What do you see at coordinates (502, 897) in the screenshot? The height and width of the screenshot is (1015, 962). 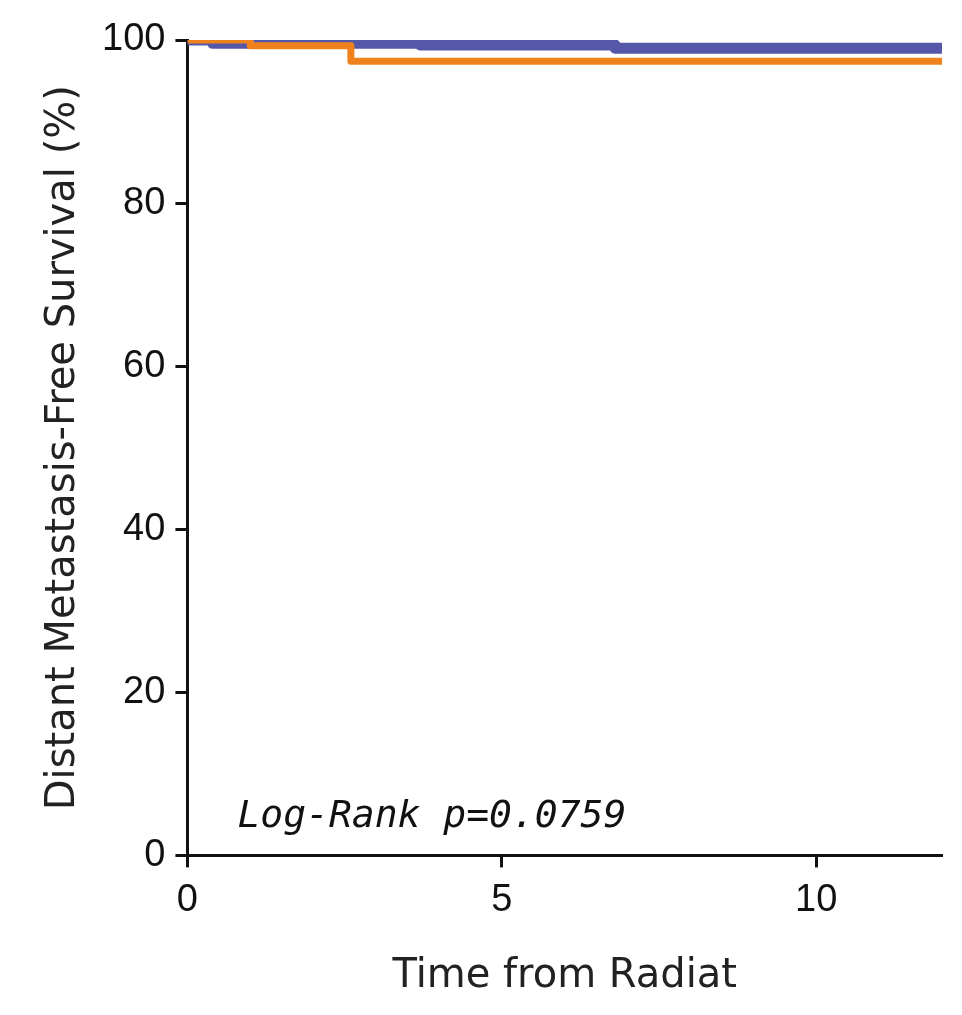 I see `x-tick-label: 5` at bounding box center [502, 897].